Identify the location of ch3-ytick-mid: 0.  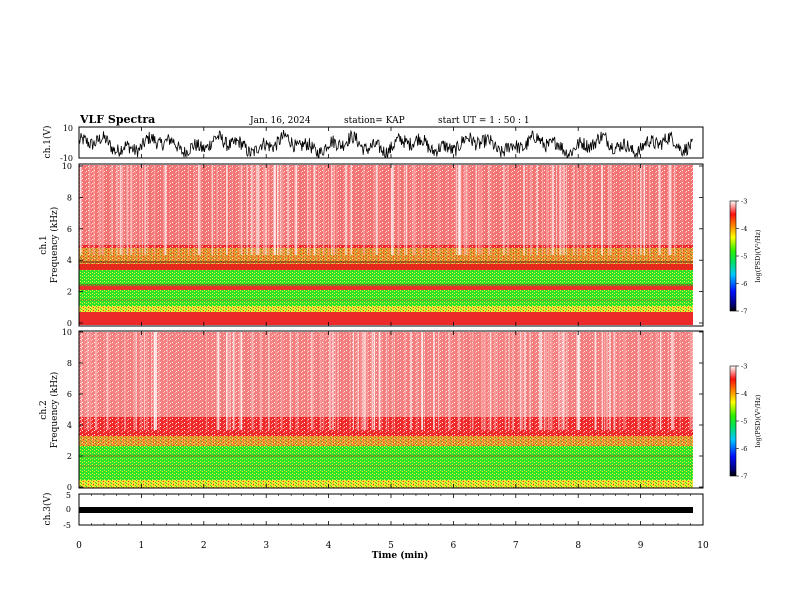
(68, 509).